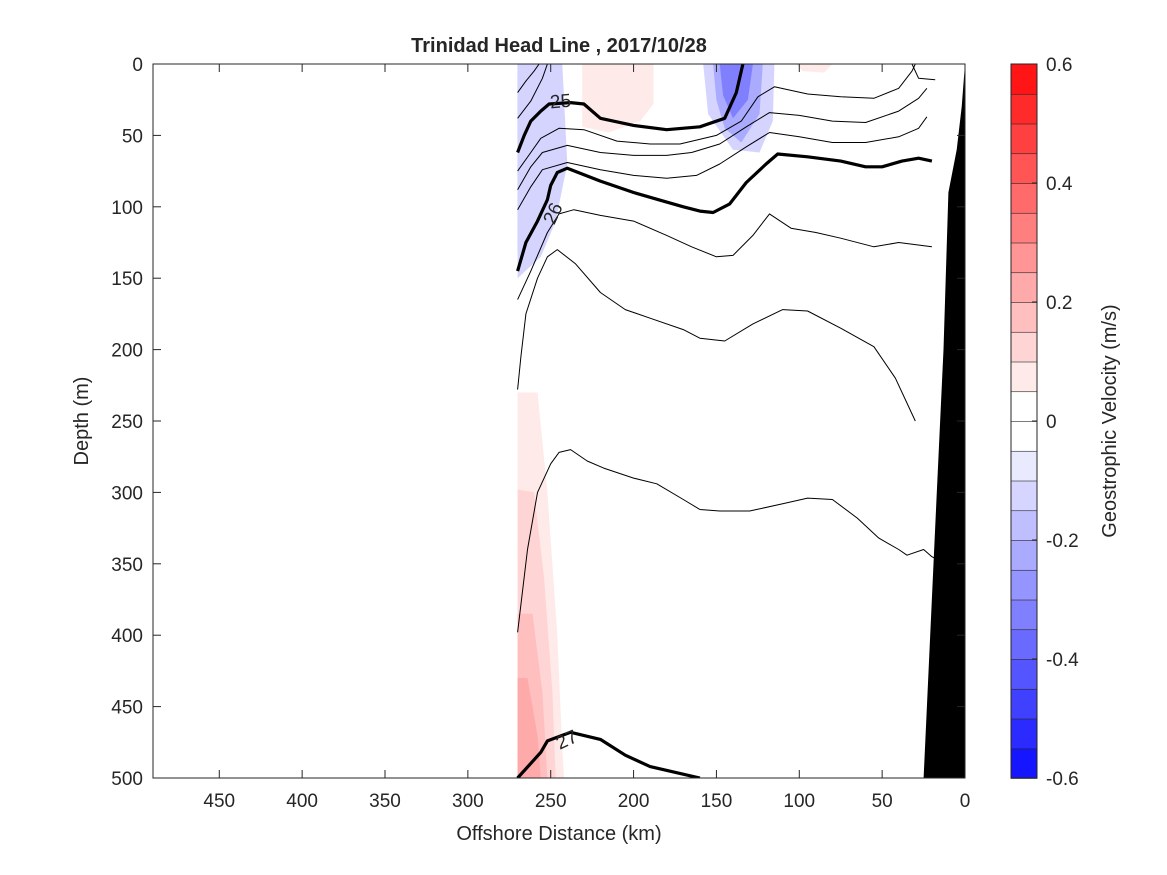 This screenshot has width=1167, height=875. What do you see at coordinates (717, 801) in the screenshot?
I see `x-tick-label: 150` at bounding box center [717, 801].